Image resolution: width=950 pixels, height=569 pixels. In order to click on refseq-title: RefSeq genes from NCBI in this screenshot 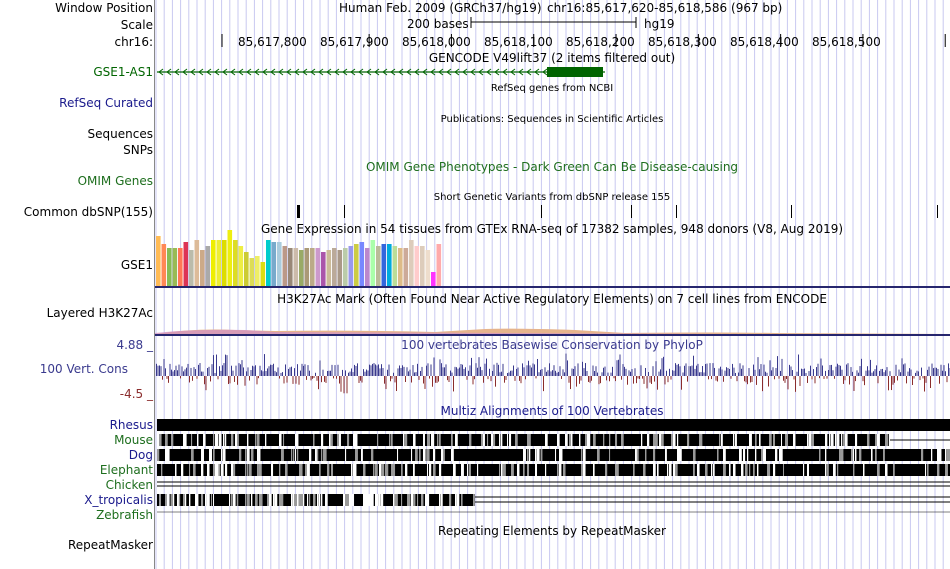, I will do `click(552, 88)`.